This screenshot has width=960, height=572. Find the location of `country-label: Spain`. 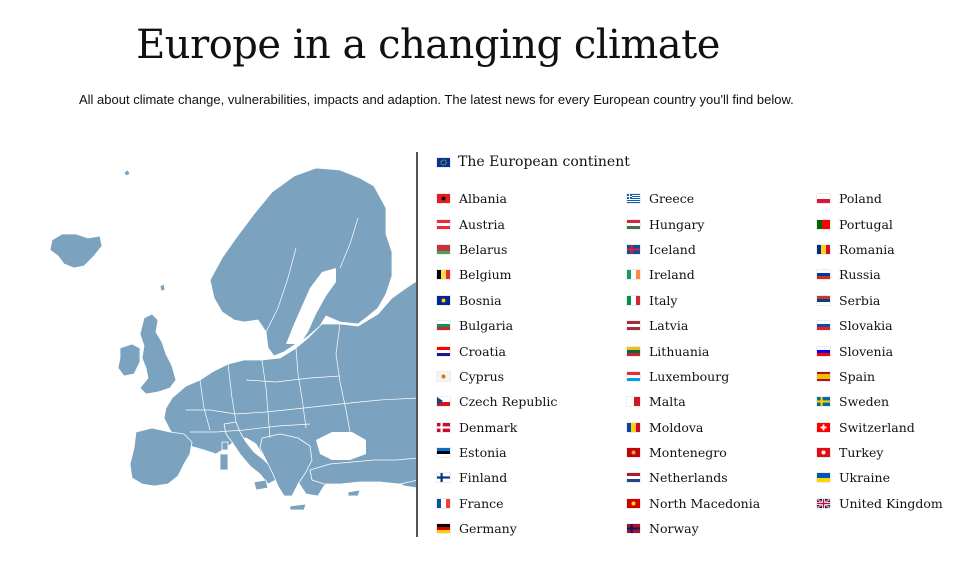

country-label: Spain is located at coordinates (857, 376).